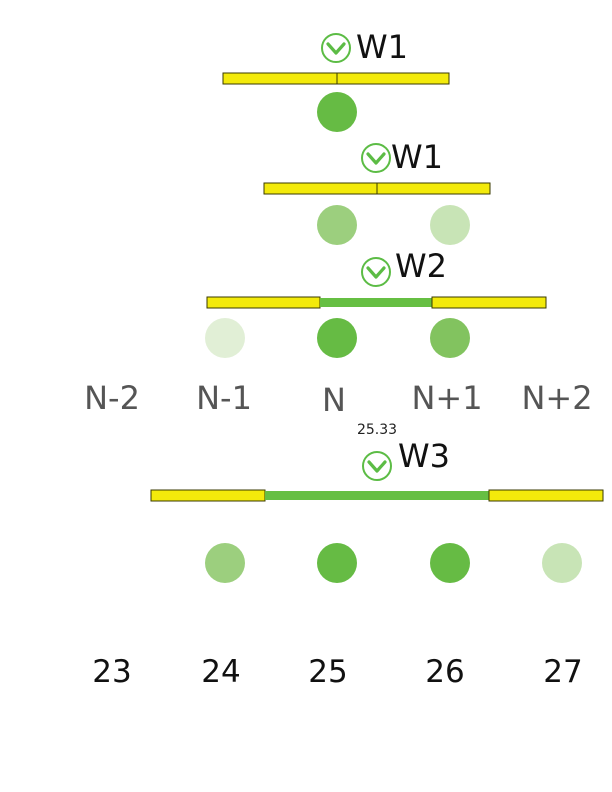  Describe the element at coordinates (424, 456) in the screenshot. I see `window-label-w3: W3` at that location.